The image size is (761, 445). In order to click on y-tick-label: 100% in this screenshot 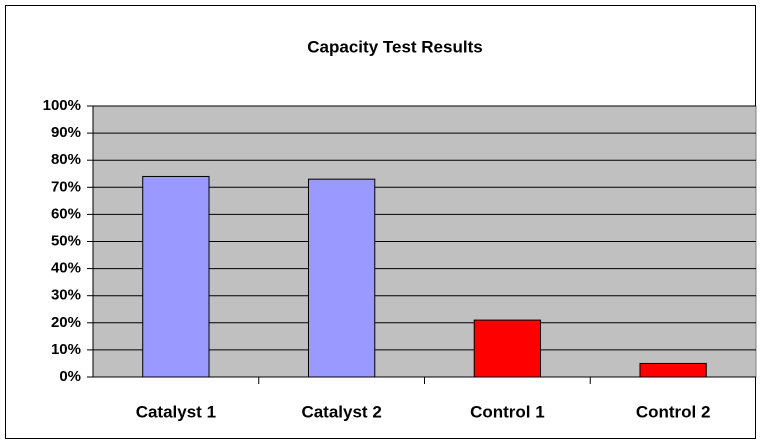, I will do `click(62, 105)`.